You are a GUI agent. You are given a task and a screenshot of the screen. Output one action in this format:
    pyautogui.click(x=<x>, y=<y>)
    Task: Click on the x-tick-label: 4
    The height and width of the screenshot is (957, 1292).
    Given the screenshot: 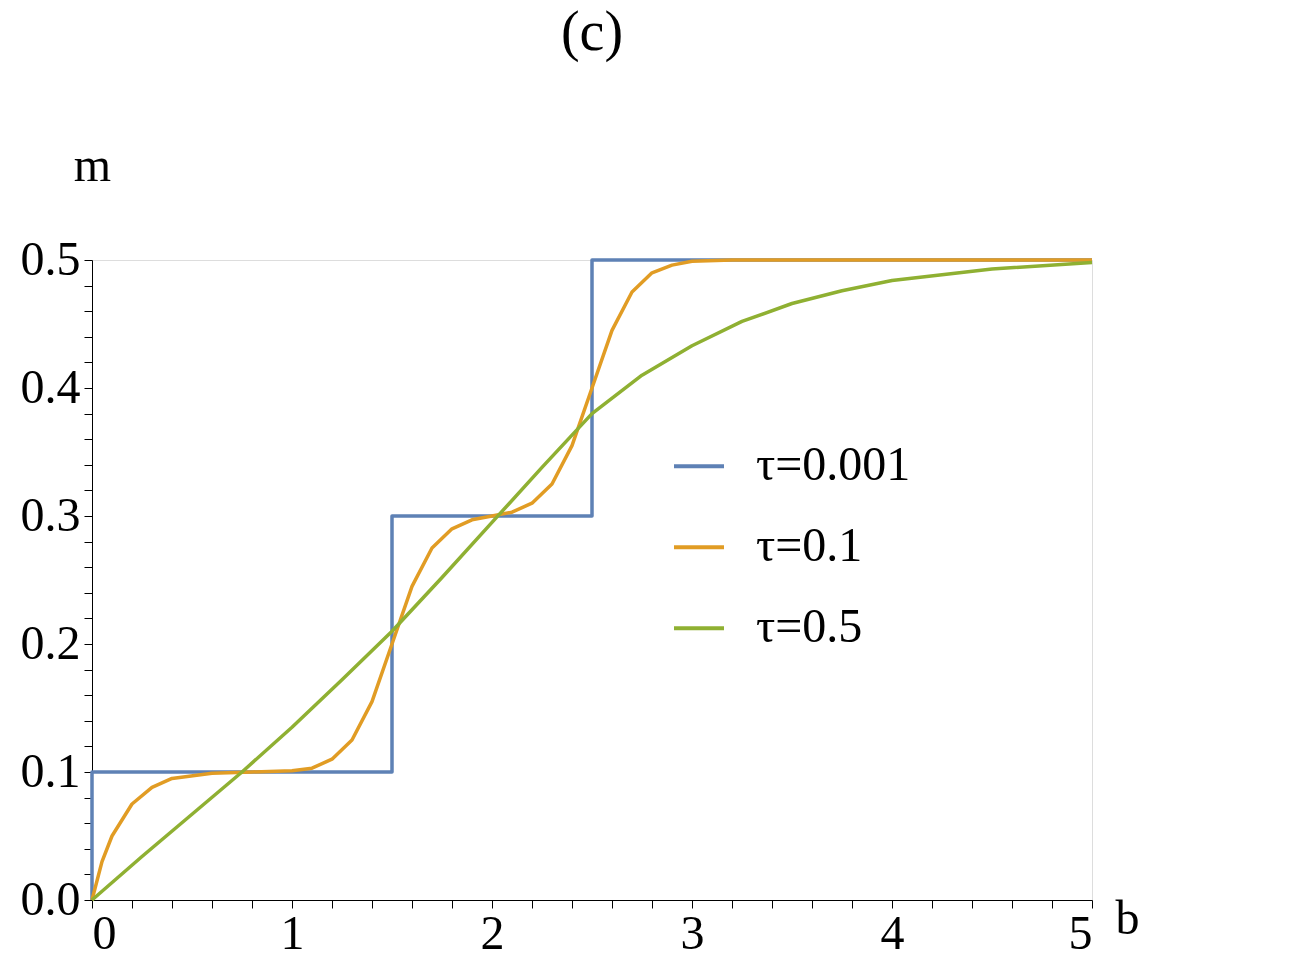 What is the action you would take?
    pyautogui.click(x=892, y=931)
    